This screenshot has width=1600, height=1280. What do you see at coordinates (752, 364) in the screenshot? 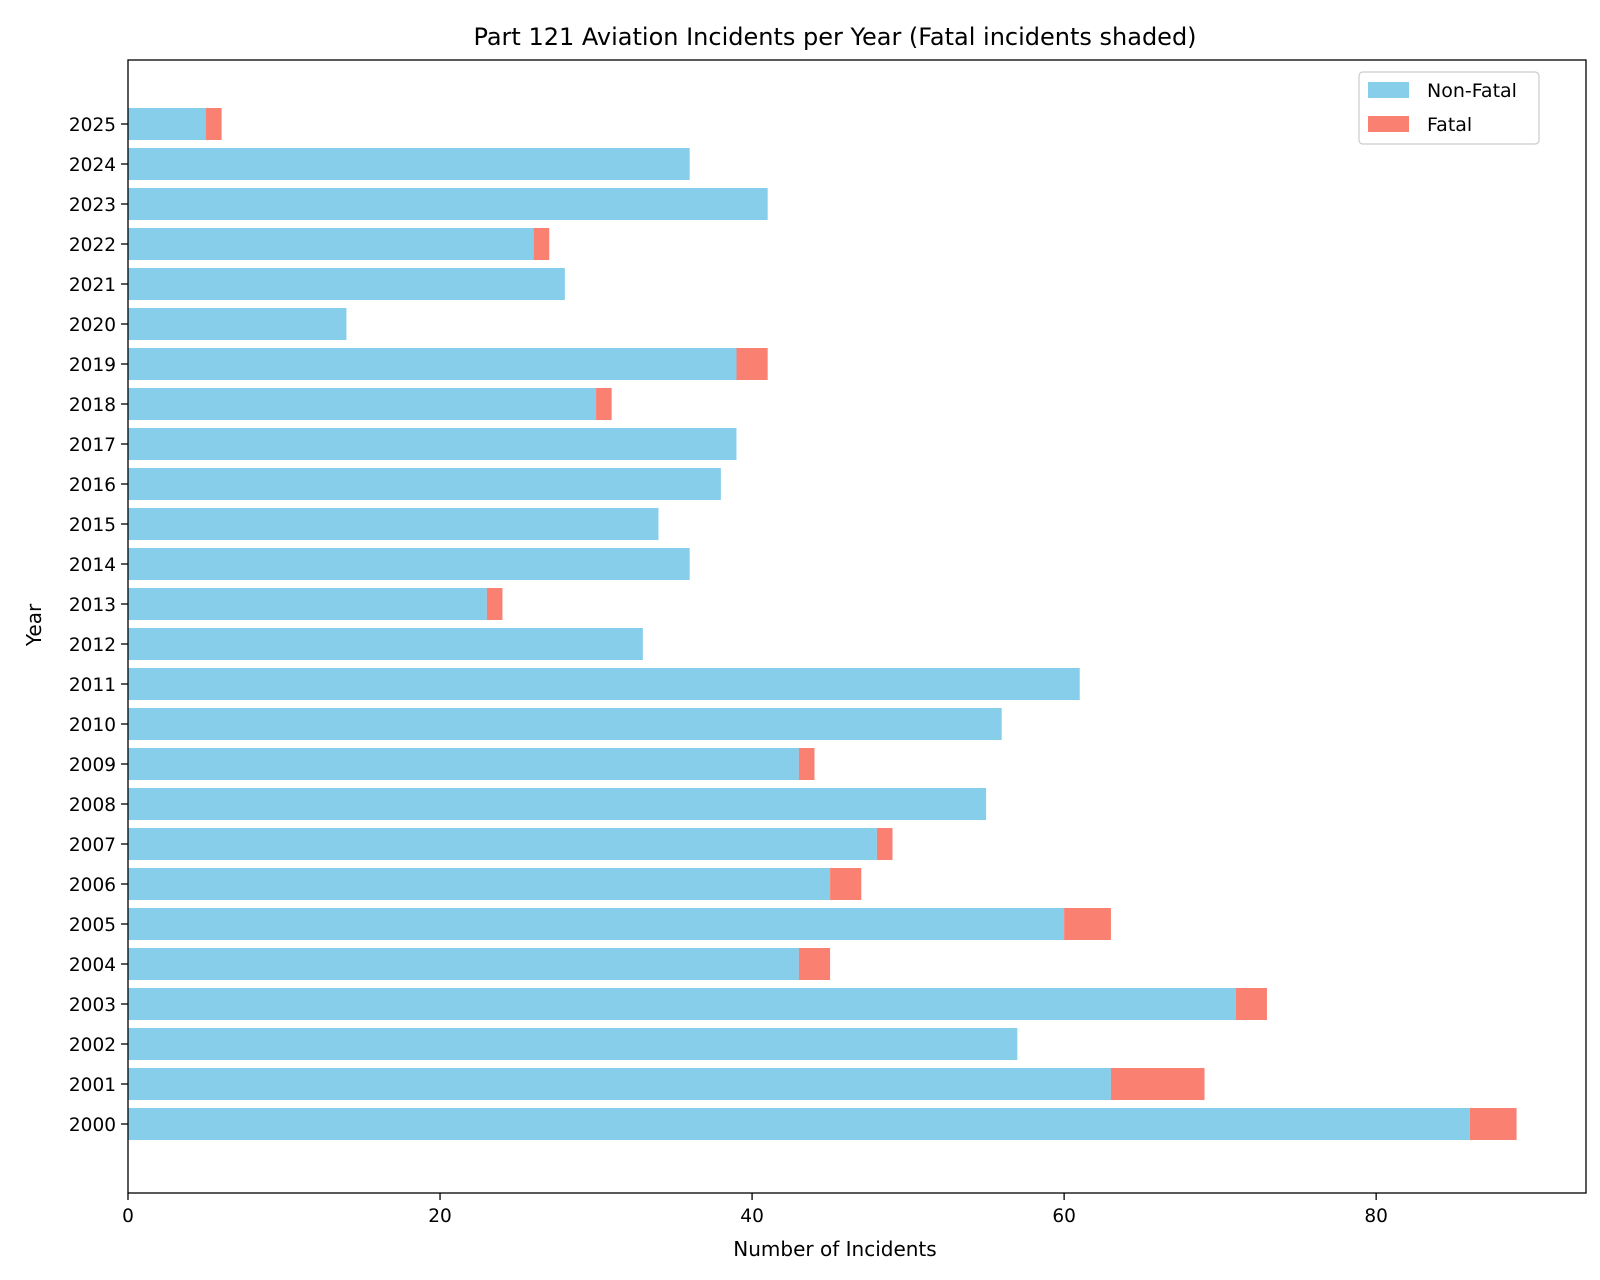
I see `bar-fatal-2019` at bounding box center [752, 364].